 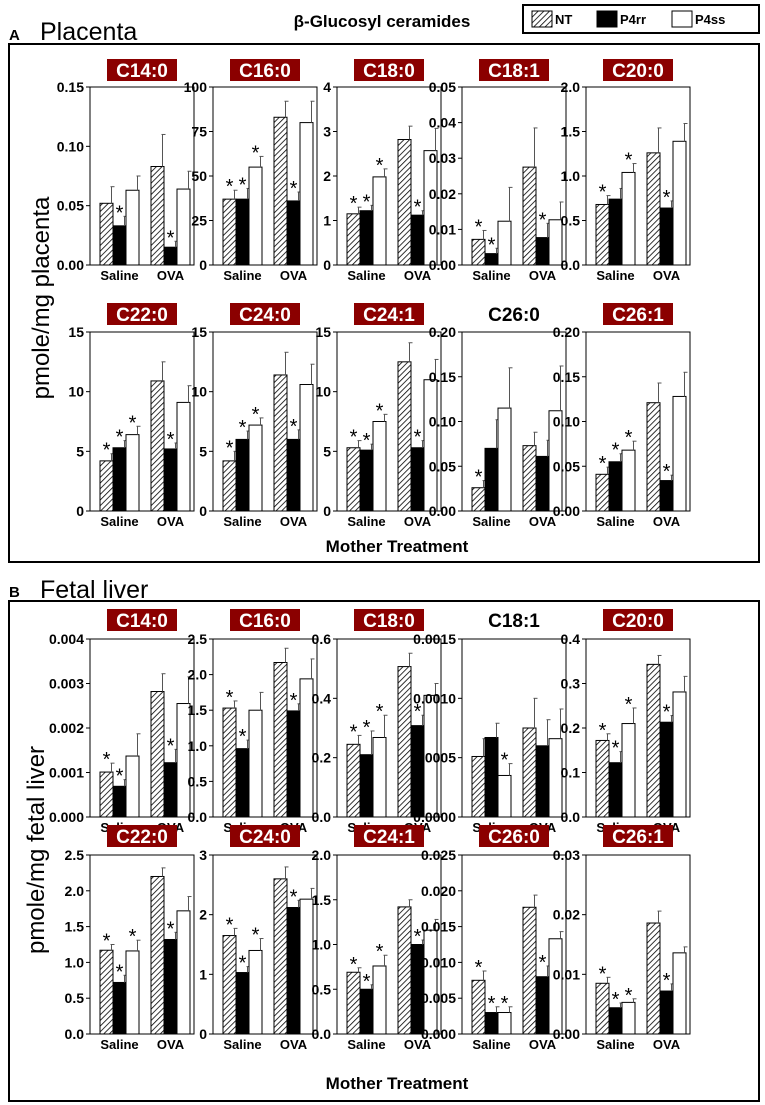 What do you see at coordinates (353, 780) in the screenshot?
I see `bar-c18-0-saline-nt` at bounding box center [353, 780].